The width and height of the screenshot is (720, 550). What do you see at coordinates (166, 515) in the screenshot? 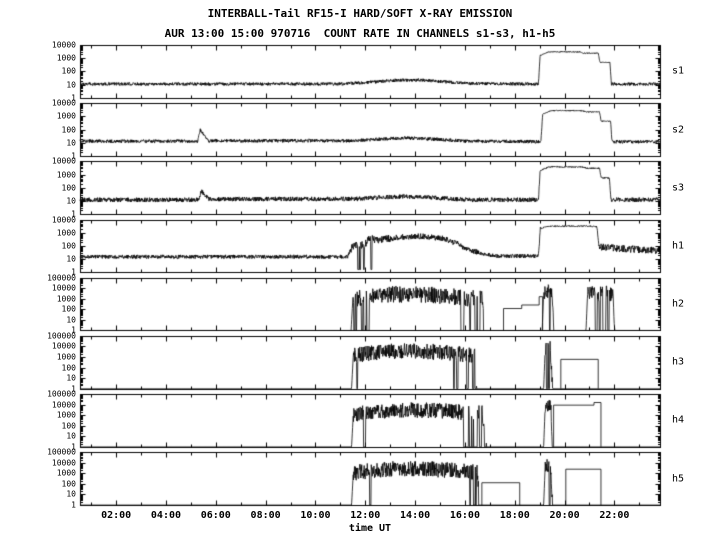
I see `x-tick-label: 04:00` at bounding box center [166, 515].